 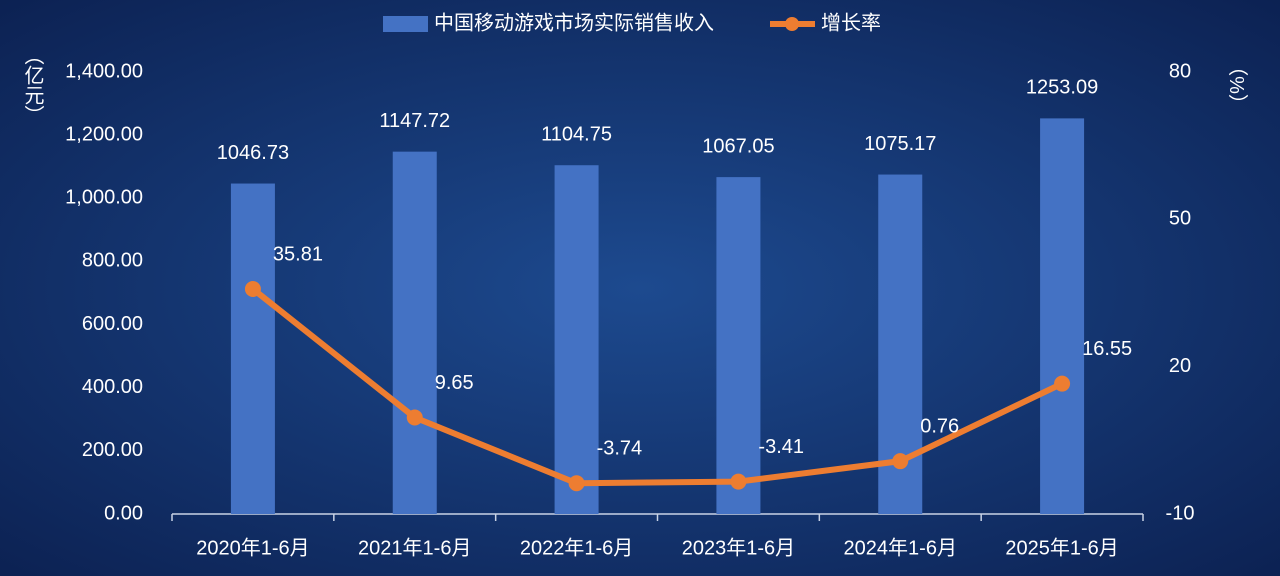 What do you see at coordinates (104, 134) in the screenshot?
I see `y-tick-label: 1,200.00` at bounding box center [104, 134].